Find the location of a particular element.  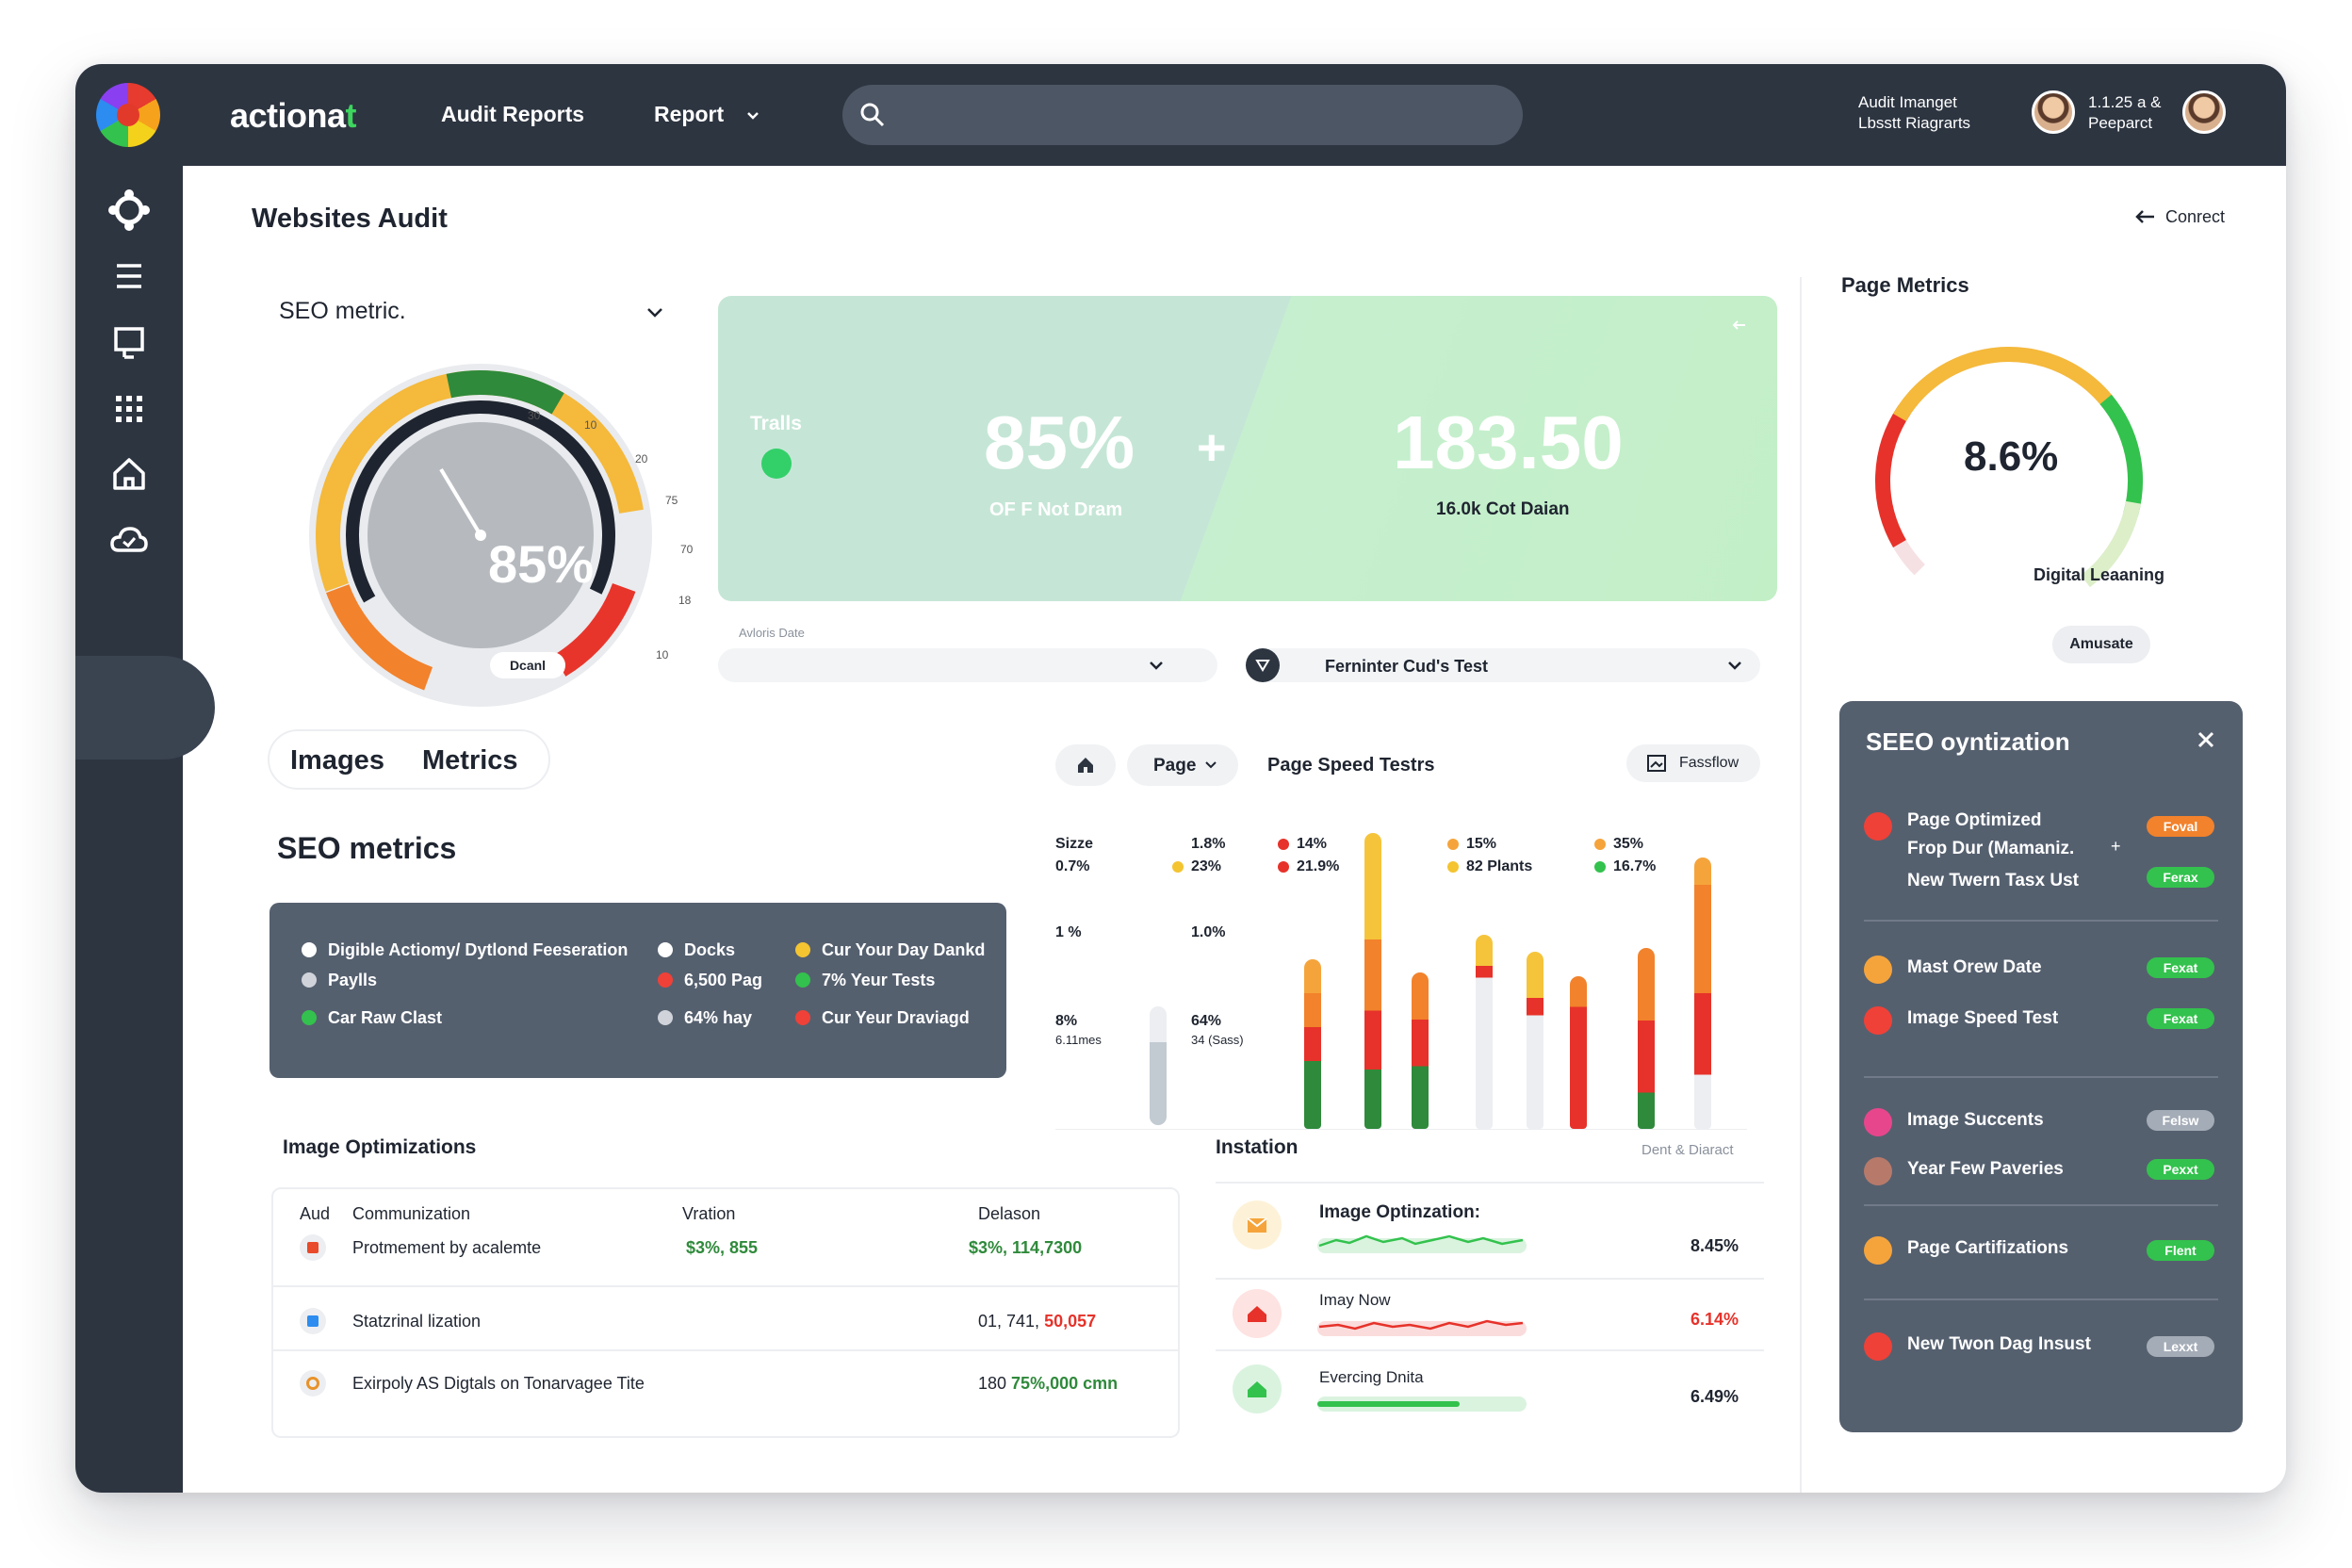

sidebar-item-grid is located at coordinates (129, 408).